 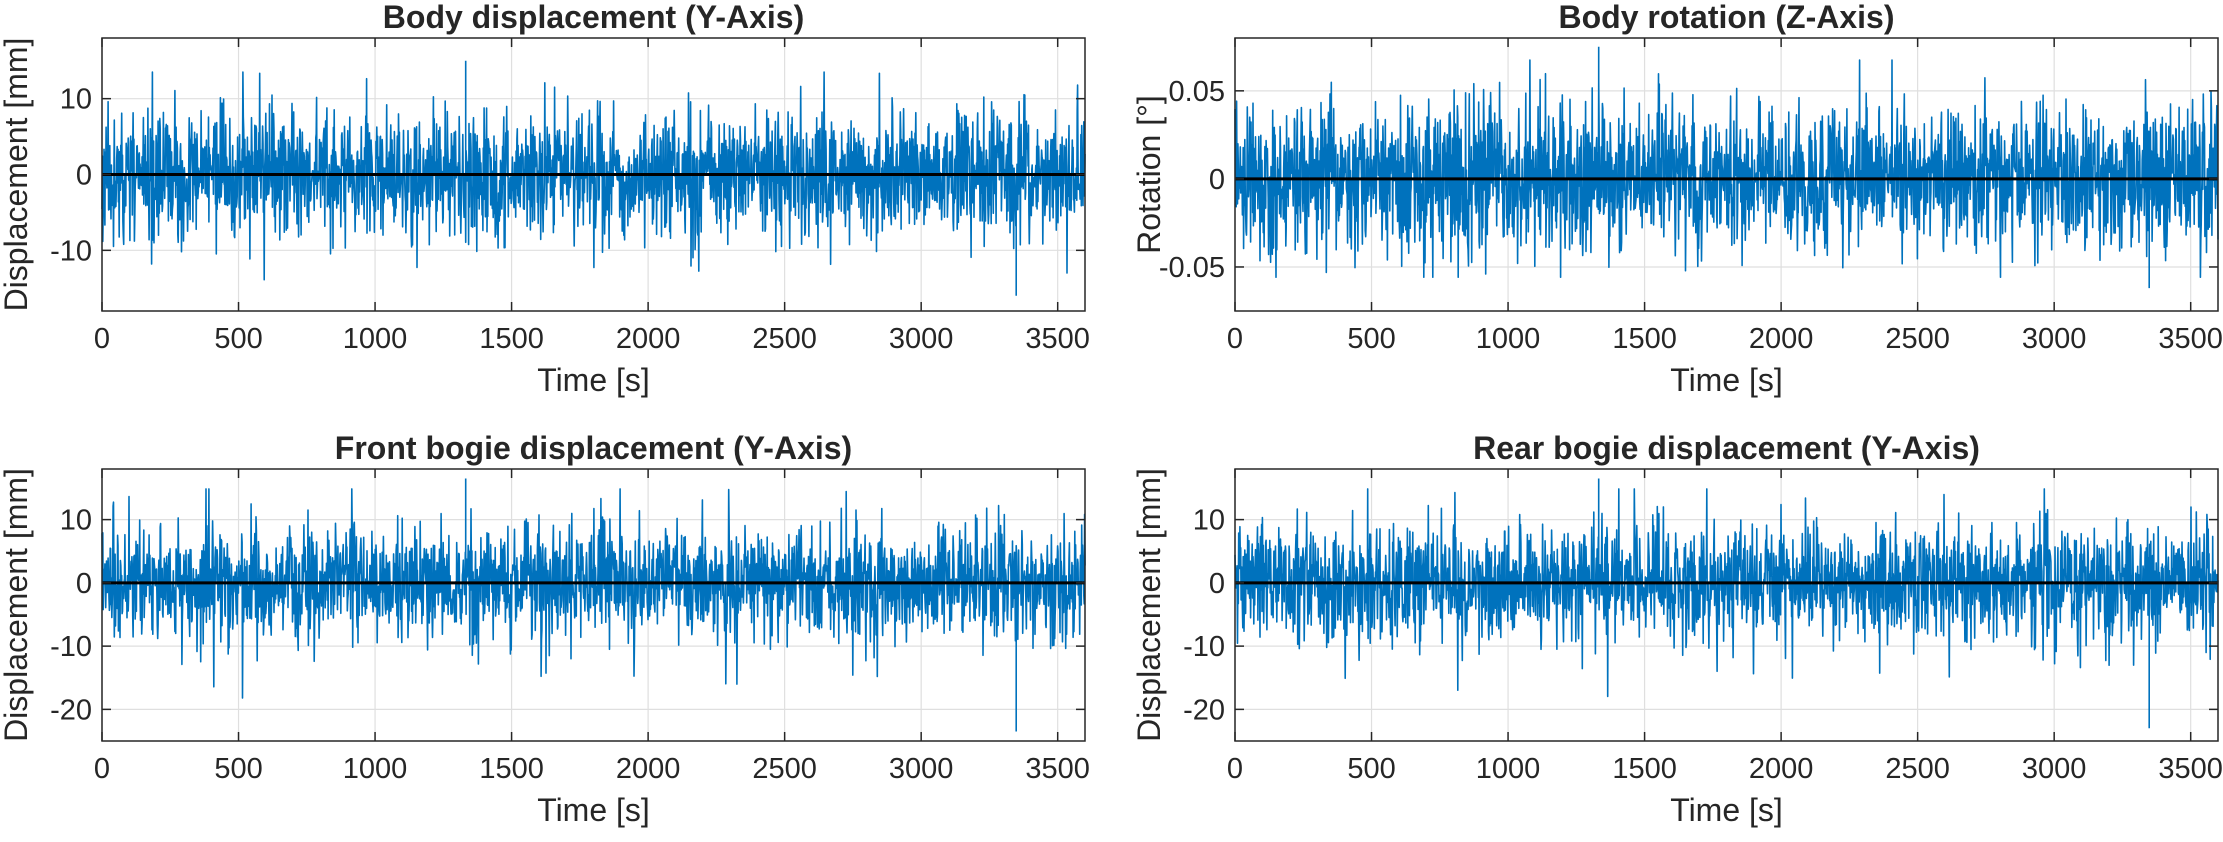 I want to click on chart-title: Front bogie displacement (Y-Axis), so click(x=593, y=448).